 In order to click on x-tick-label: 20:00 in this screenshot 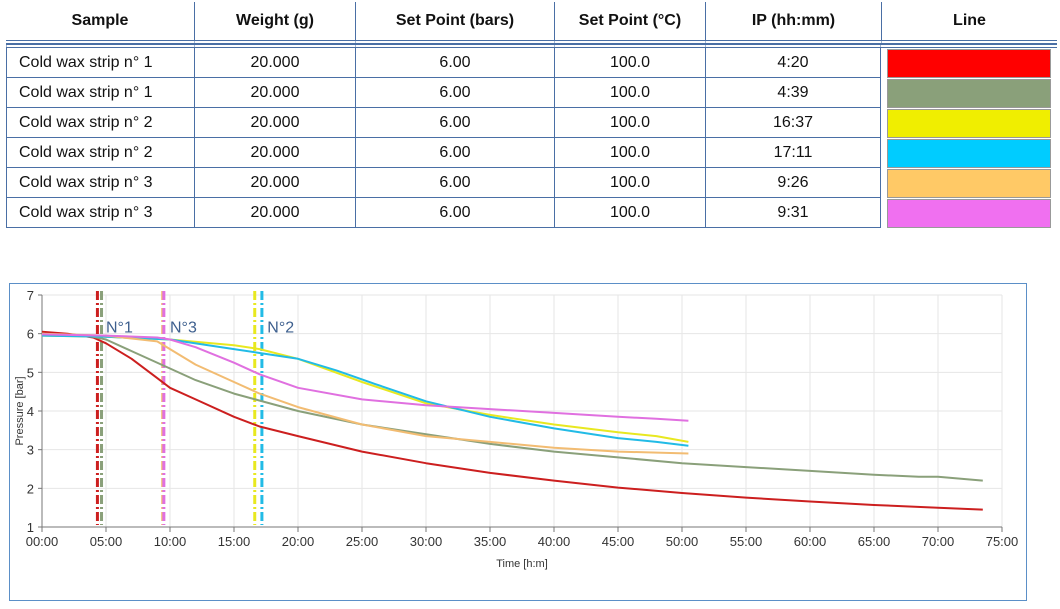, I will do `click(298, 541)`.